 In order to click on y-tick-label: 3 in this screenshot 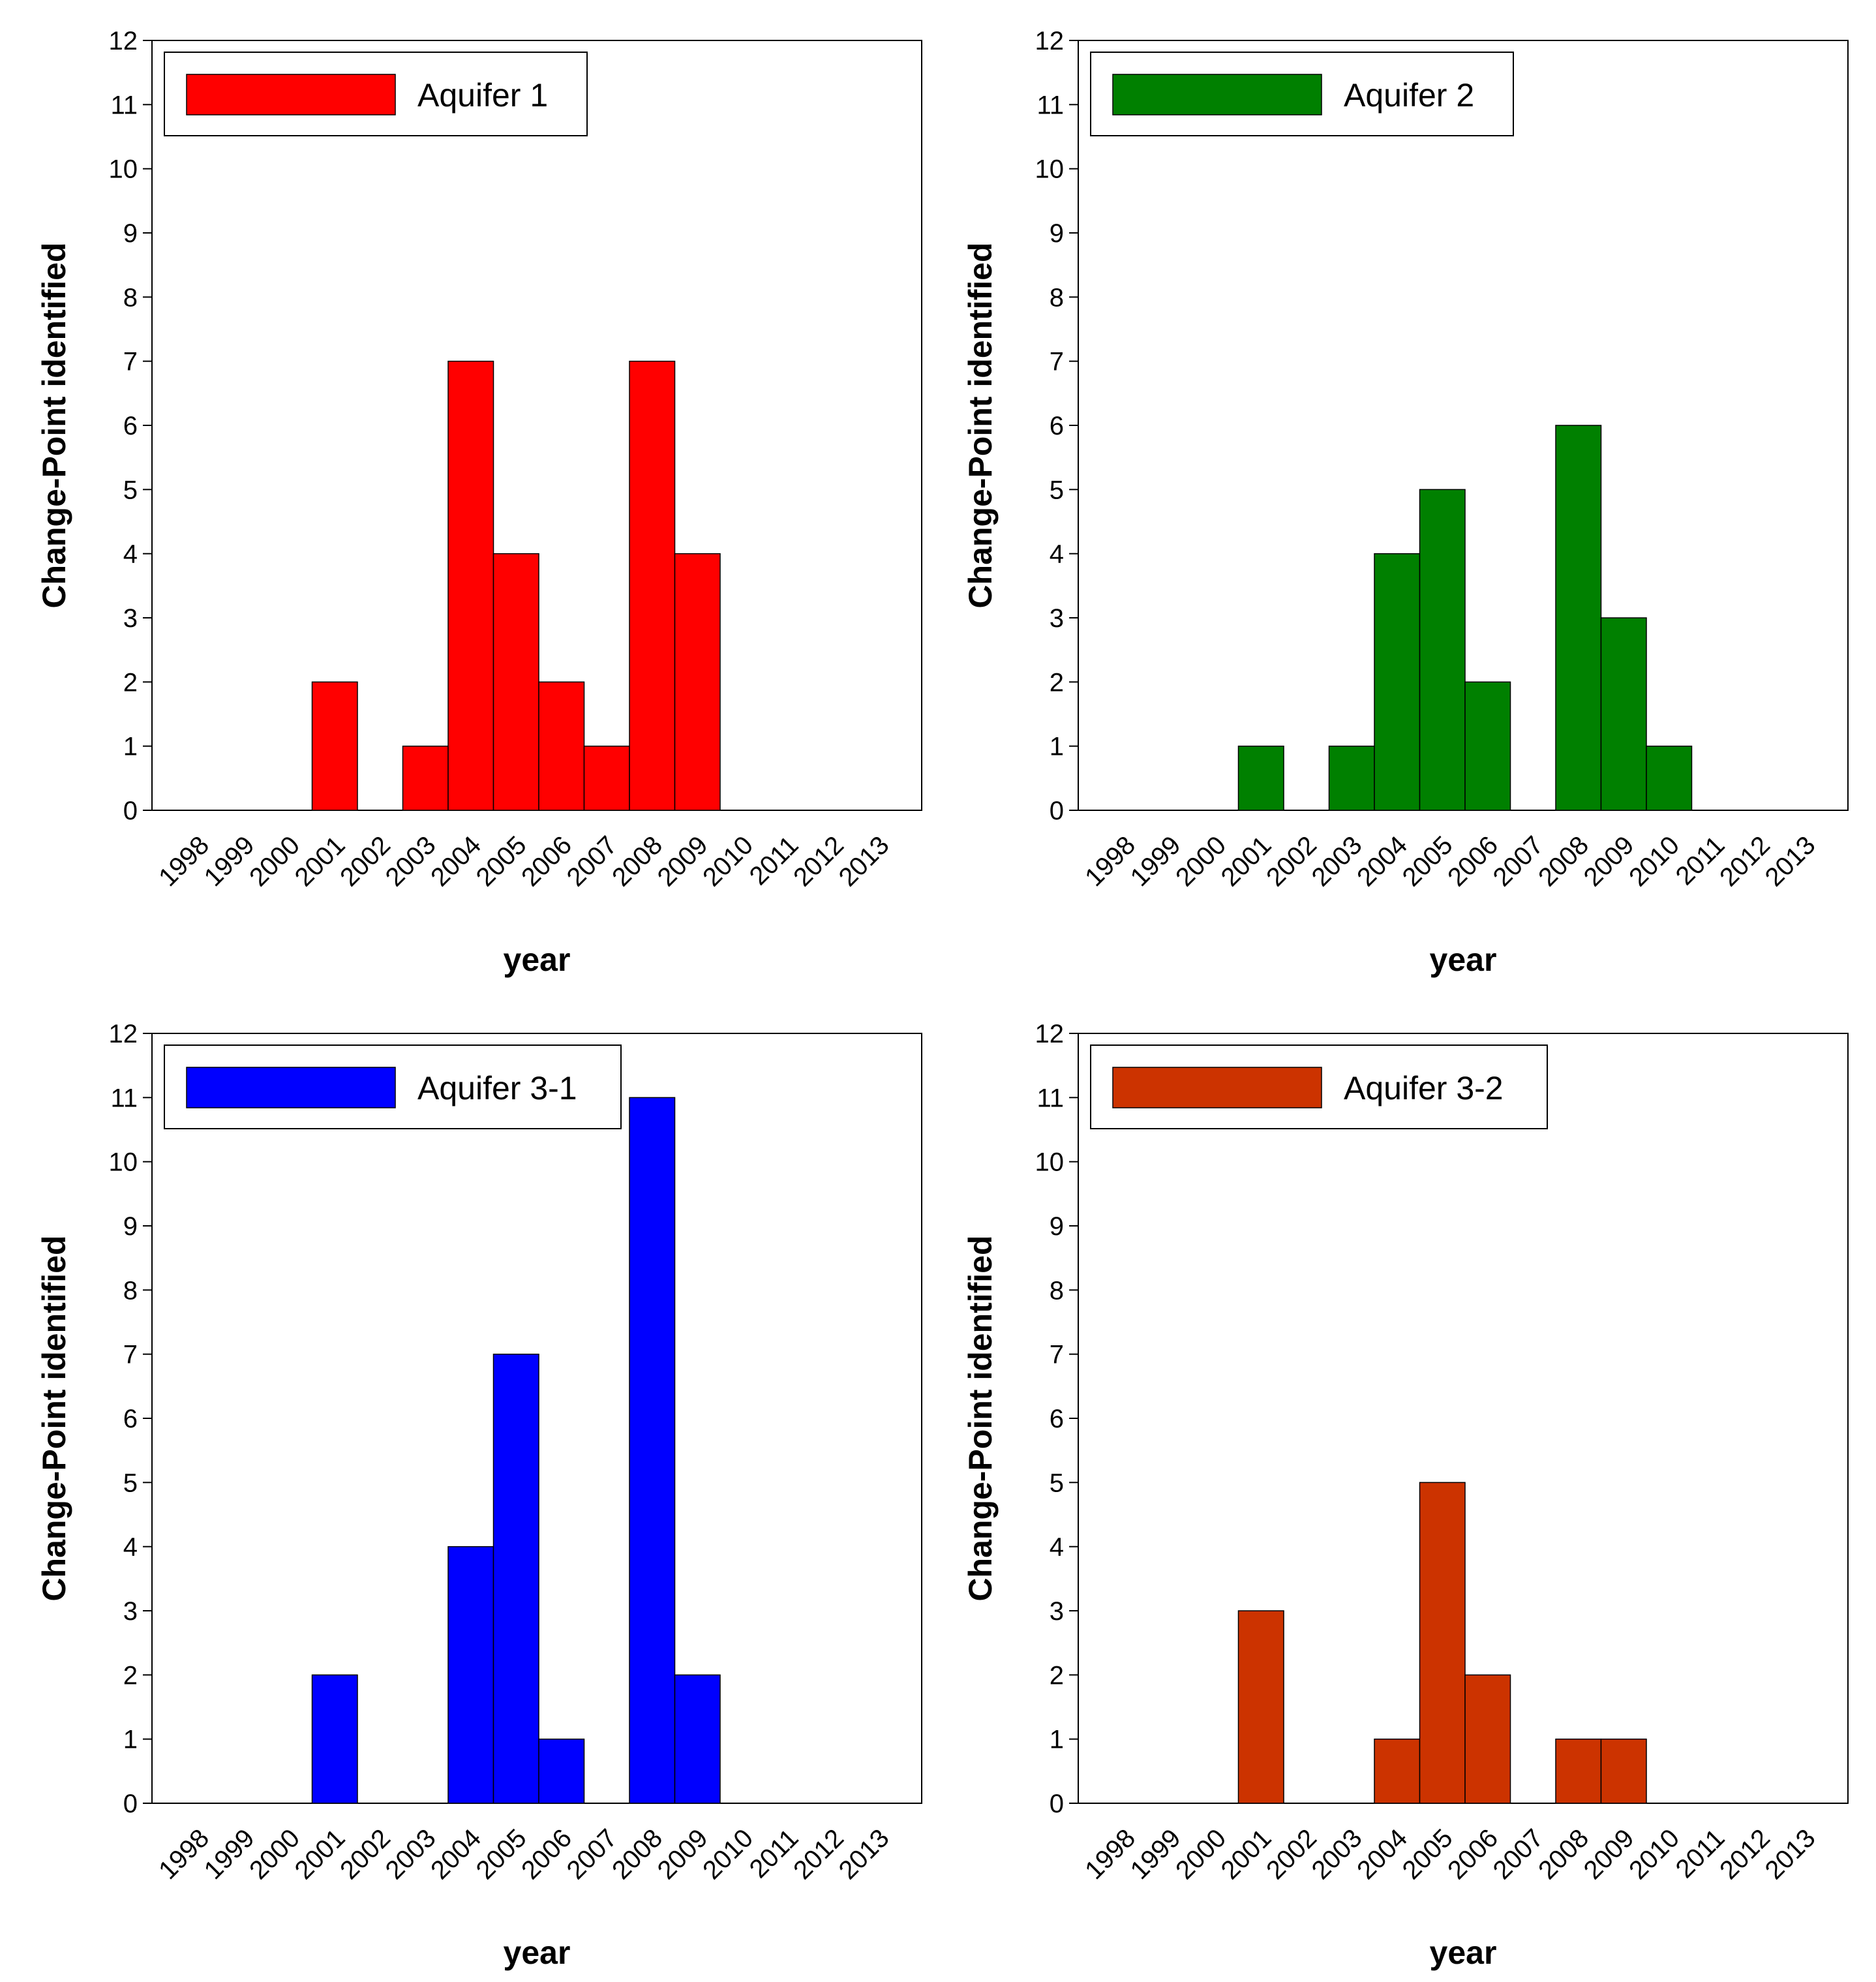, I will do `click(1057, 618)`.